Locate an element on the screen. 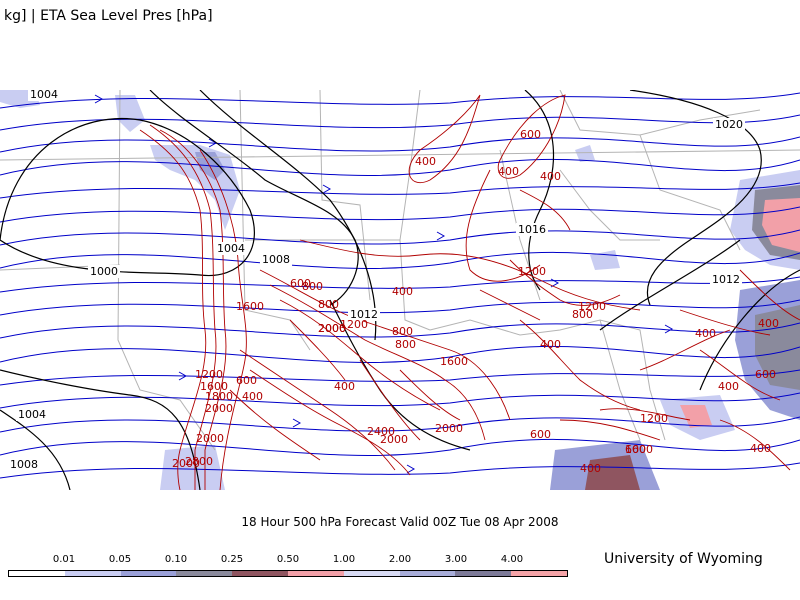 The width and height of the screenshot is (800, 600). isobar-label: 1016 is located at coordinates (532, 229).